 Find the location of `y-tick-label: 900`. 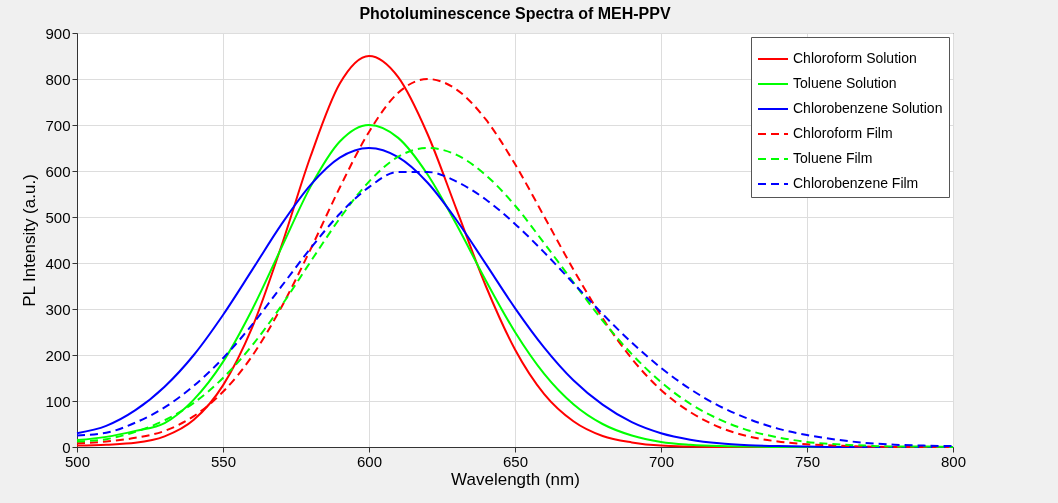

y-tick-label: 900 is located at coordinates (58, 33).